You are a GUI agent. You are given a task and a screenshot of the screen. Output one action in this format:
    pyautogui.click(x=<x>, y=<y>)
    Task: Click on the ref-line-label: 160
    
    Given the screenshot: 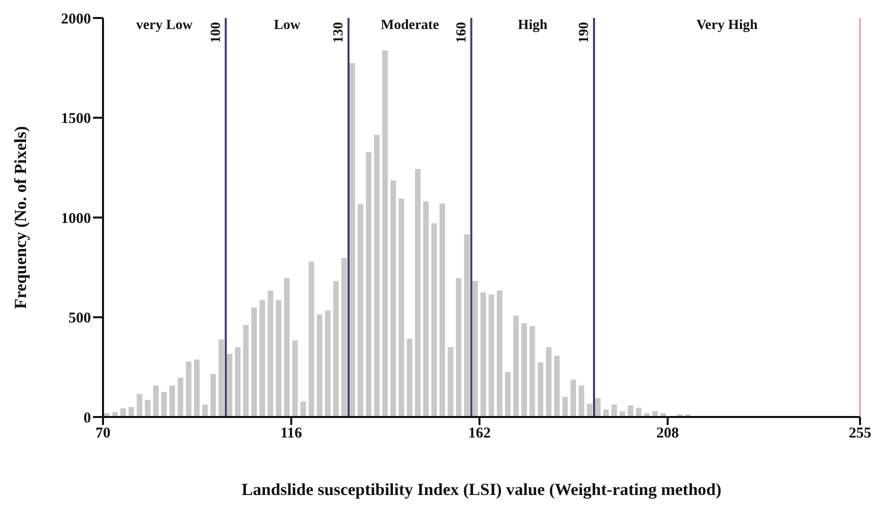 What is the action you would take?
    pyautogui.click(x=462, y=32)
    